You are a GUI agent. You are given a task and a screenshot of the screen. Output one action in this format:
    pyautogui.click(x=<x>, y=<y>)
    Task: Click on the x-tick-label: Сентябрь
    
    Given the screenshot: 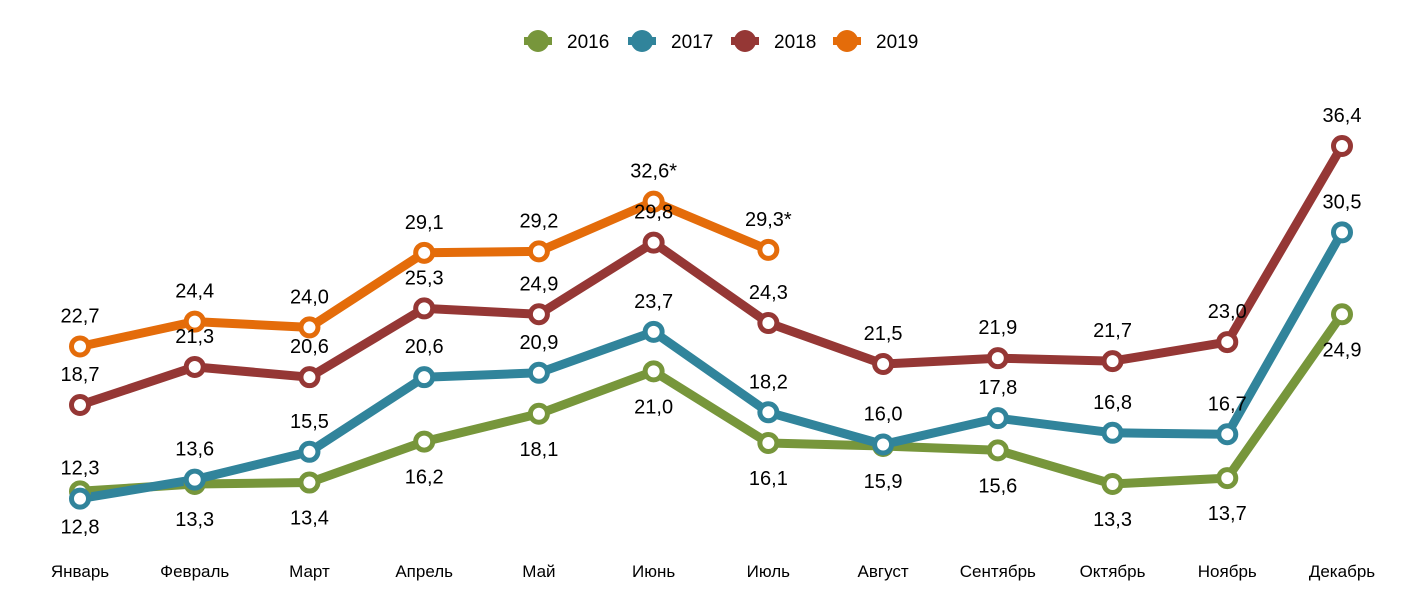 What is the action you would take?
    pyautogui.click(x=998, y=571)
    